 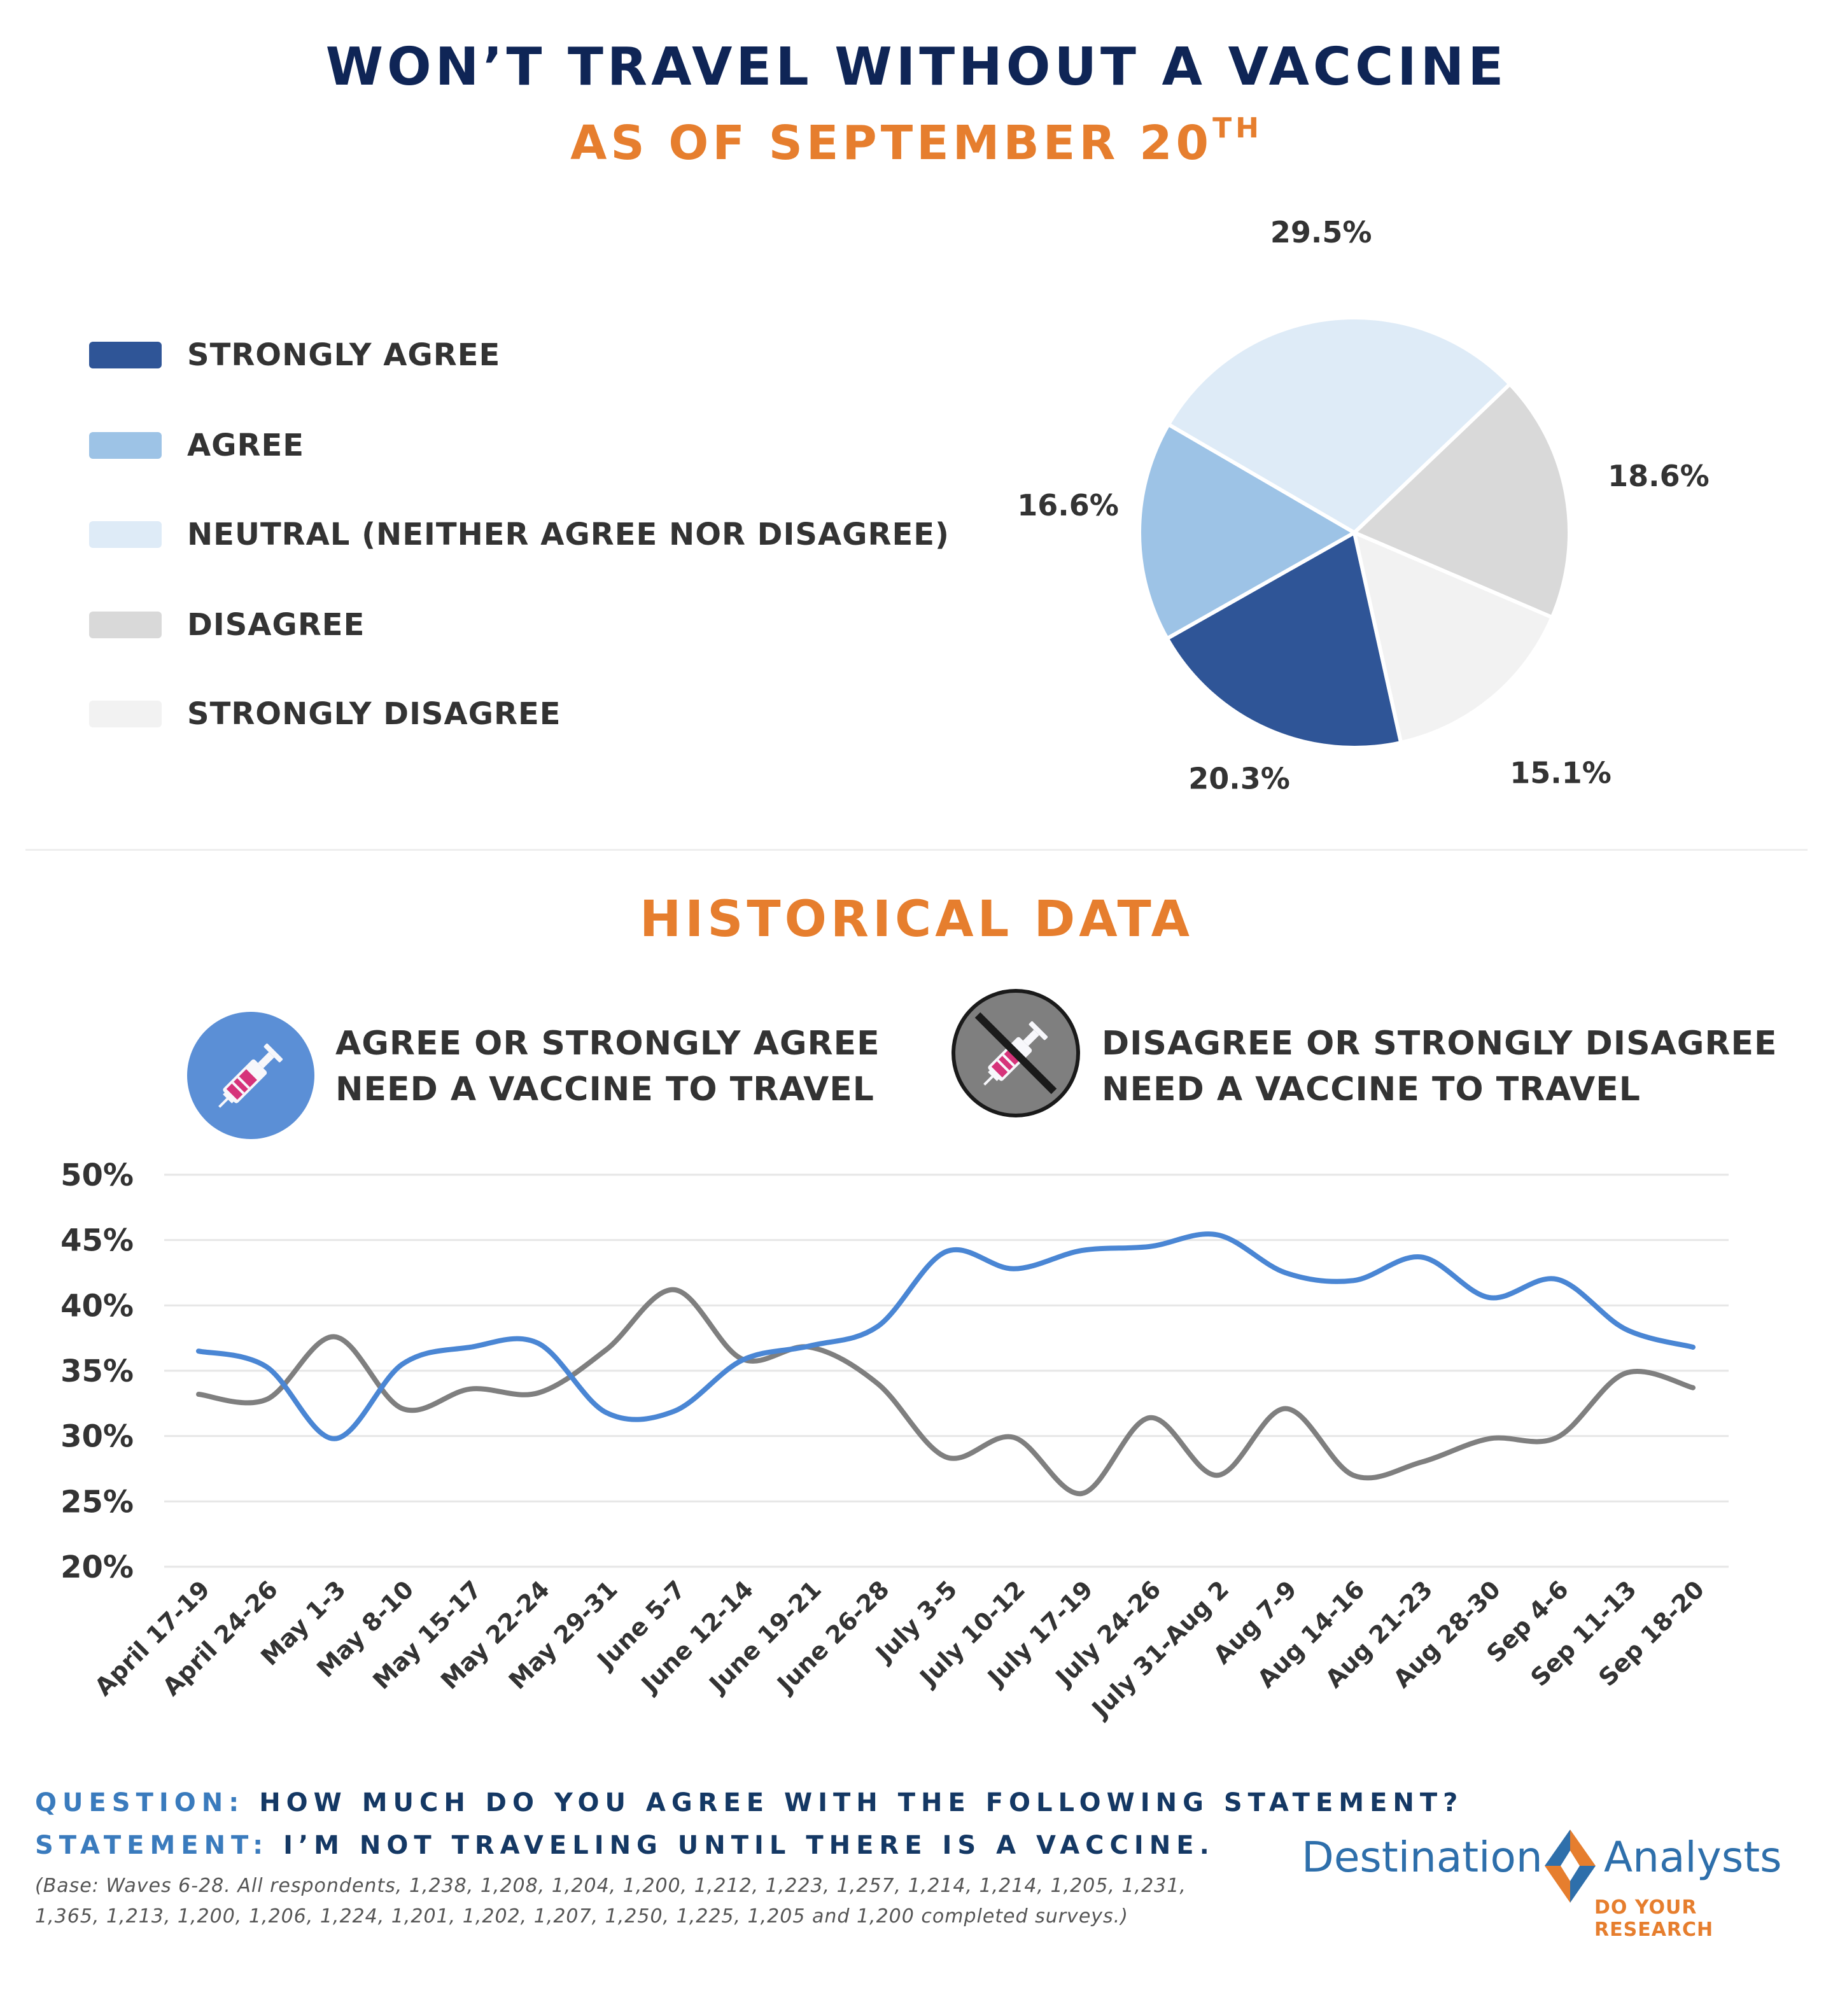 I want to click on logo-word-destination: Destination, so click(x=1422, y=1857).